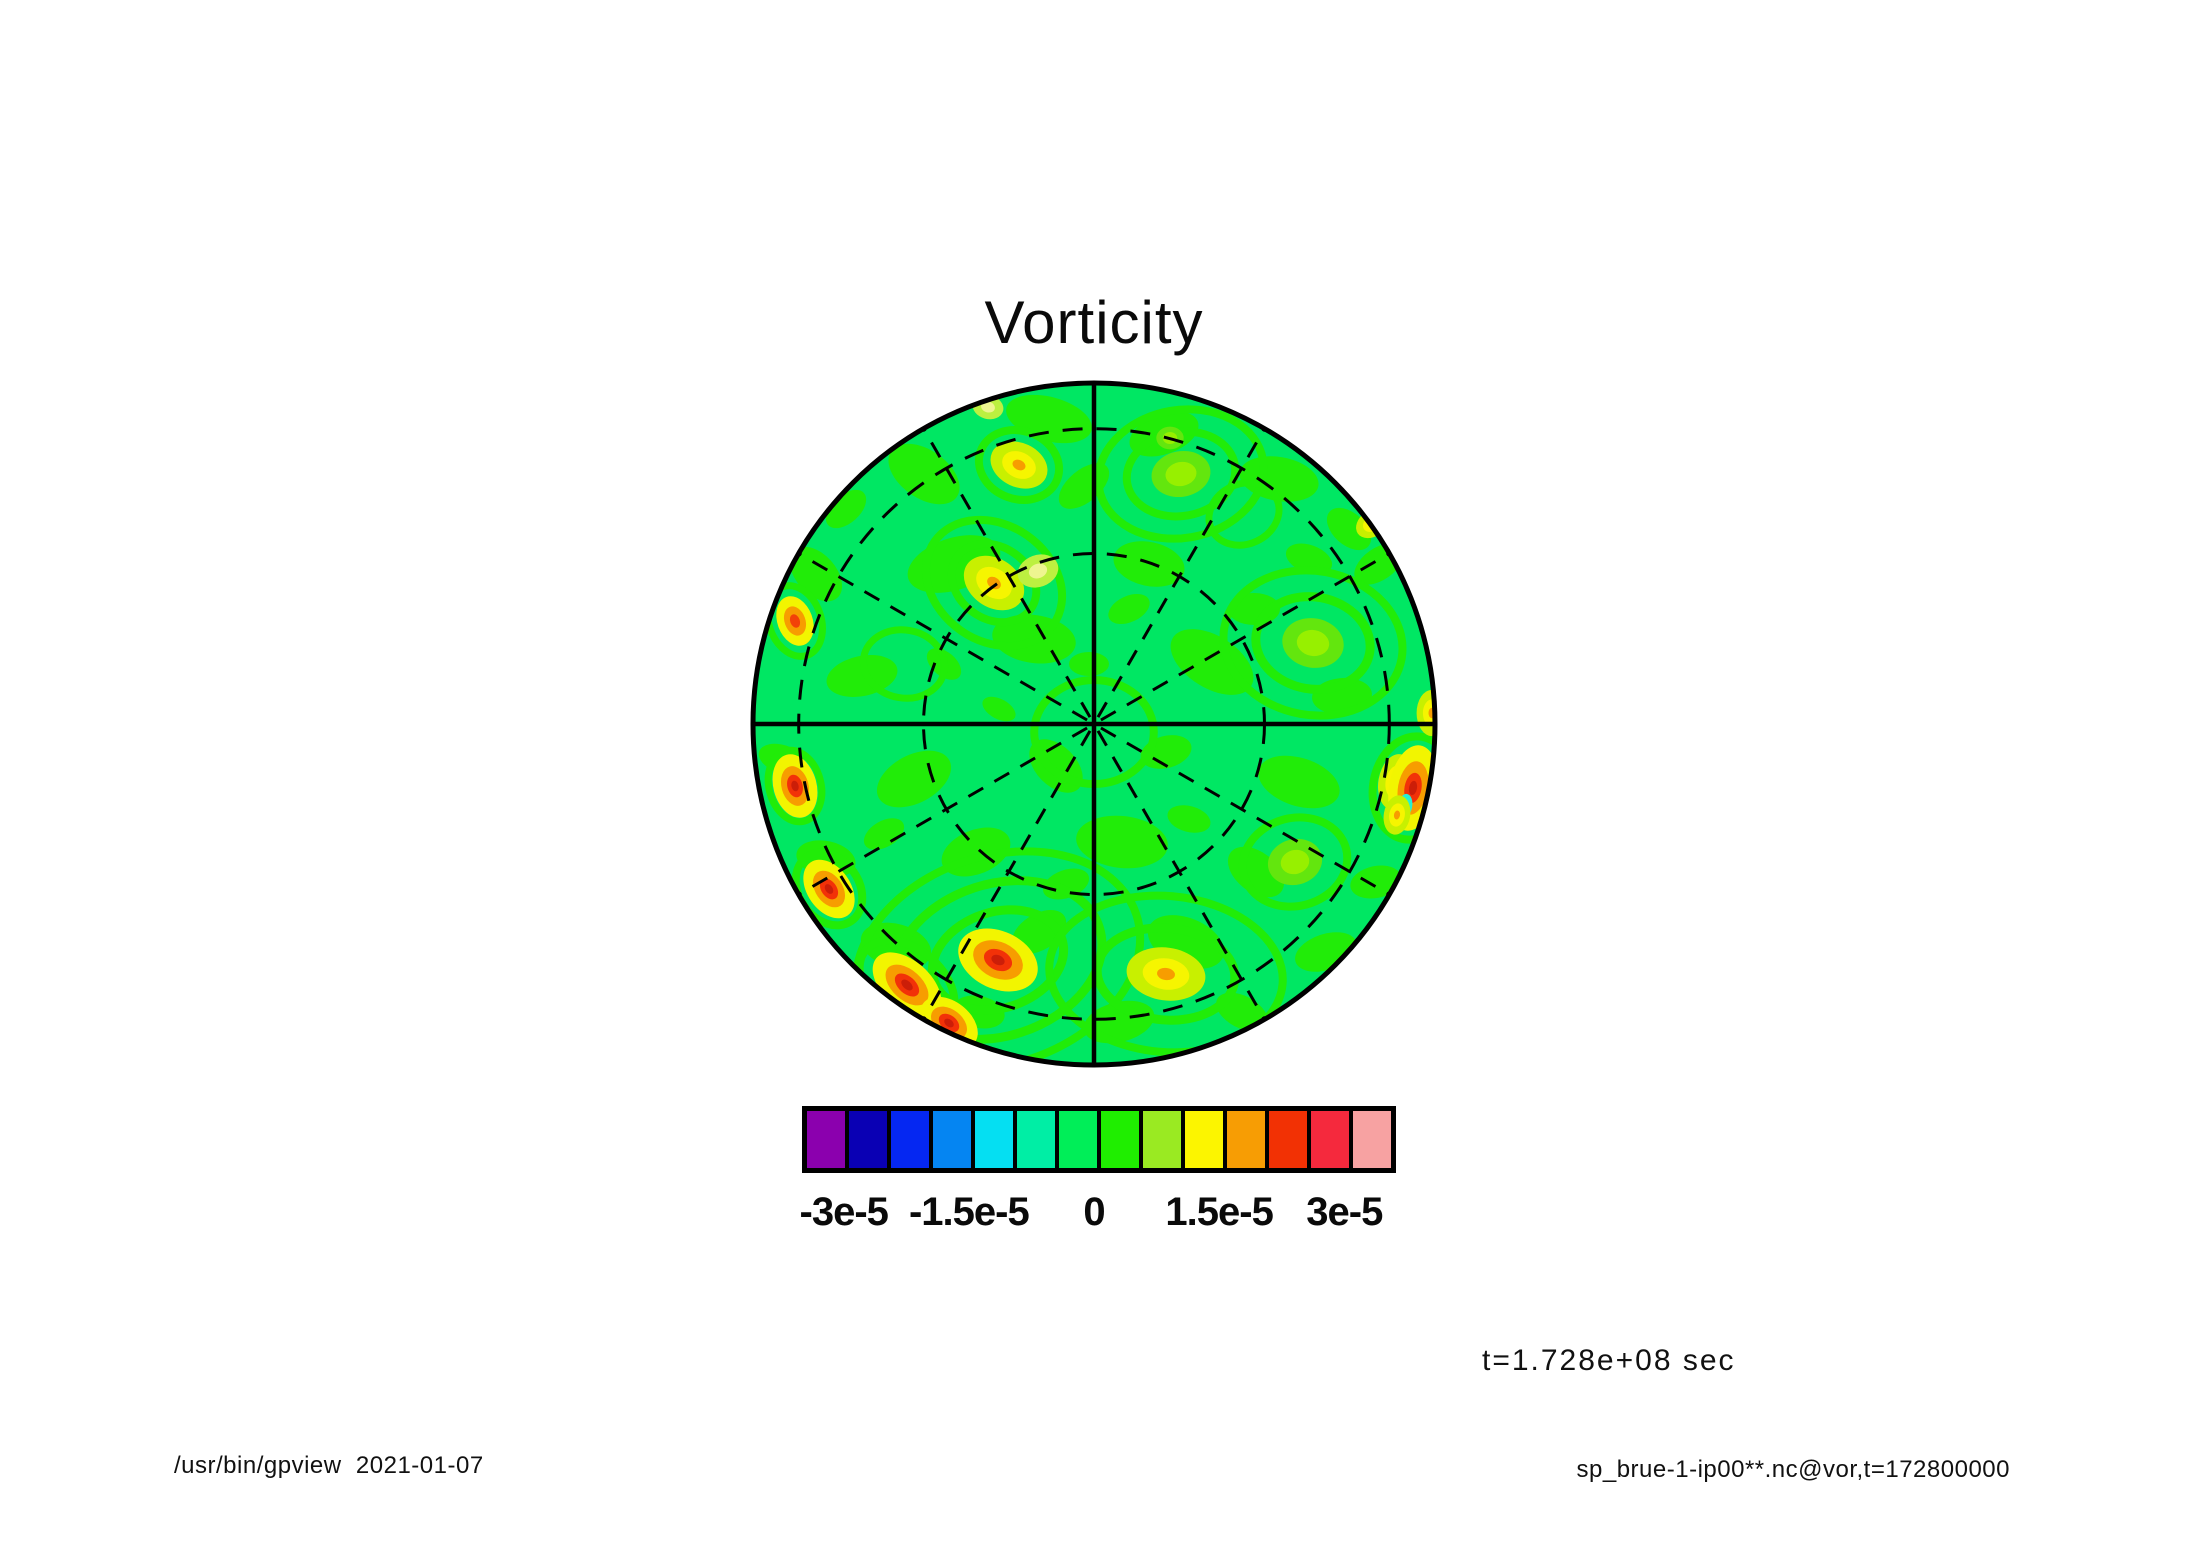  I want to click on colorbar-tick-label: -1.5e-5, so click(969, 1212).